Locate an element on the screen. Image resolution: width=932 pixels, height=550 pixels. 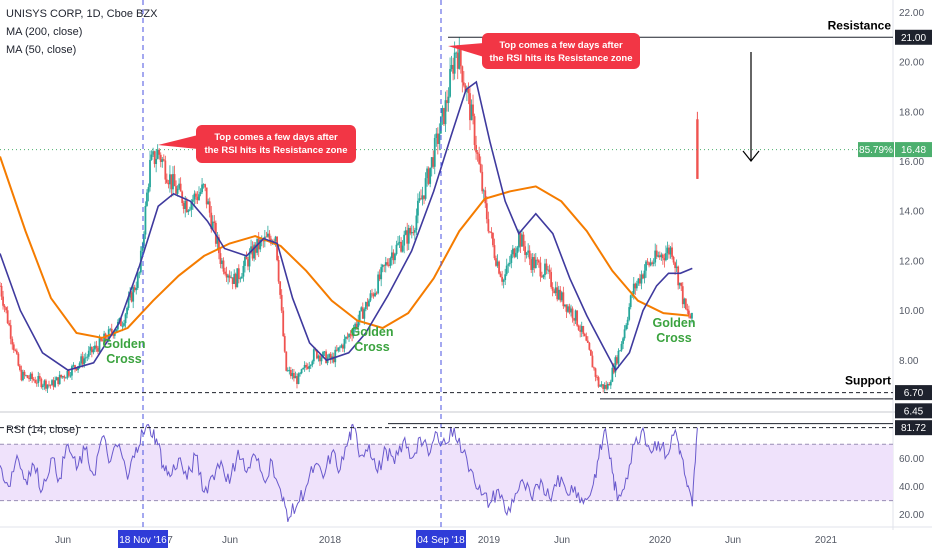
callout-line1: Top comes a few days after is located at coordinates (561, 45).